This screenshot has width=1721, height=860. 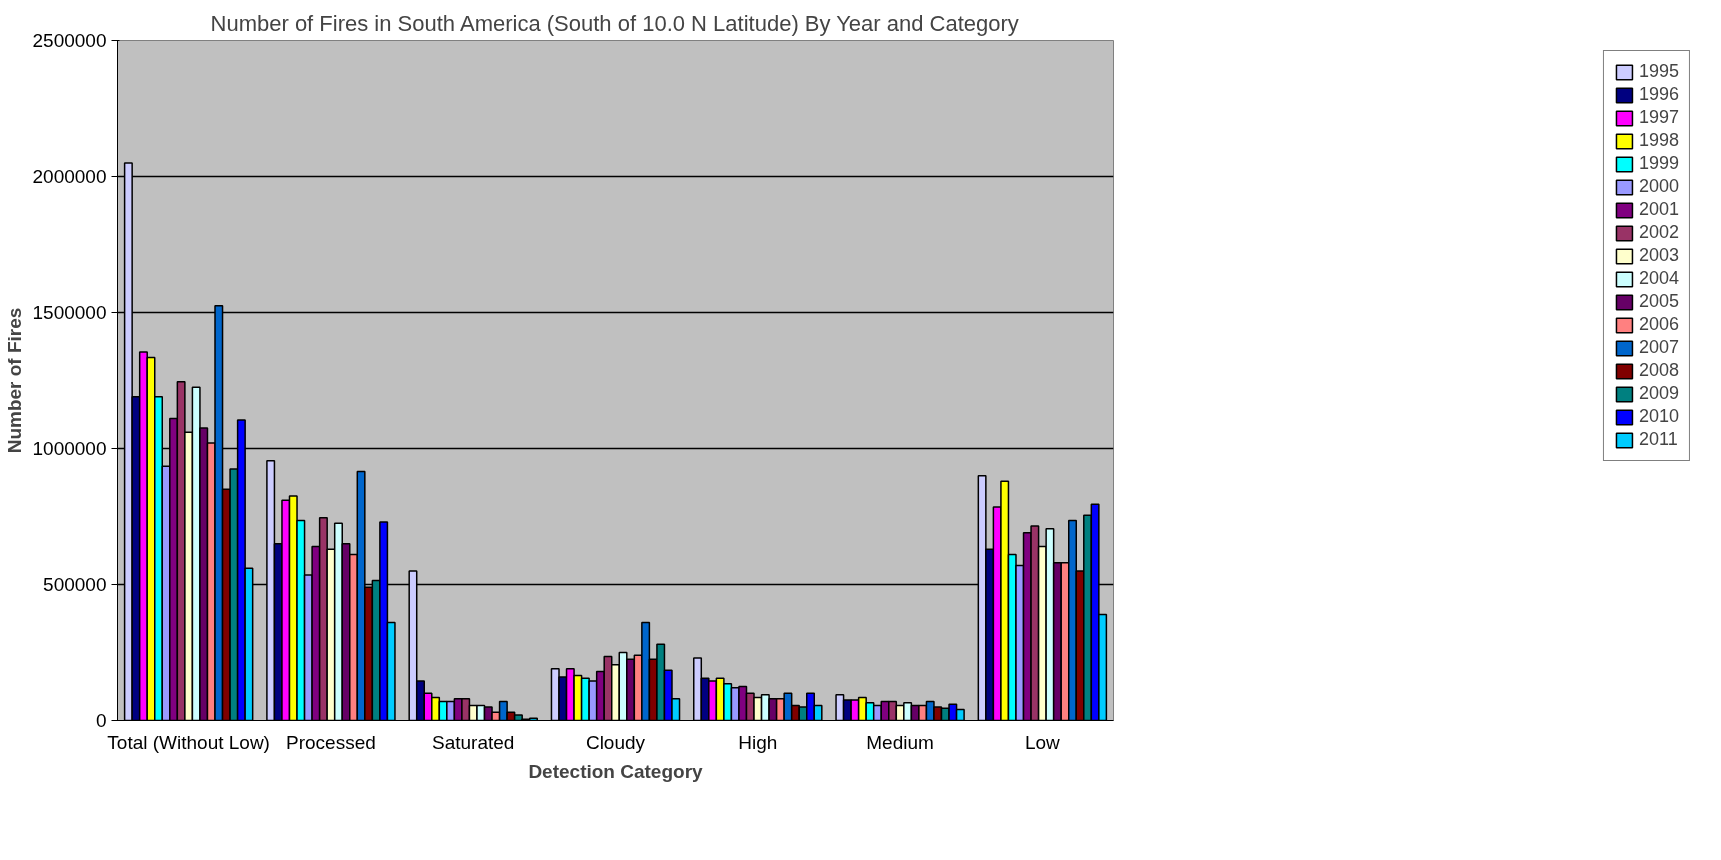 I want to click on y-tick-label: 1500000, so click(x=69, y=312).